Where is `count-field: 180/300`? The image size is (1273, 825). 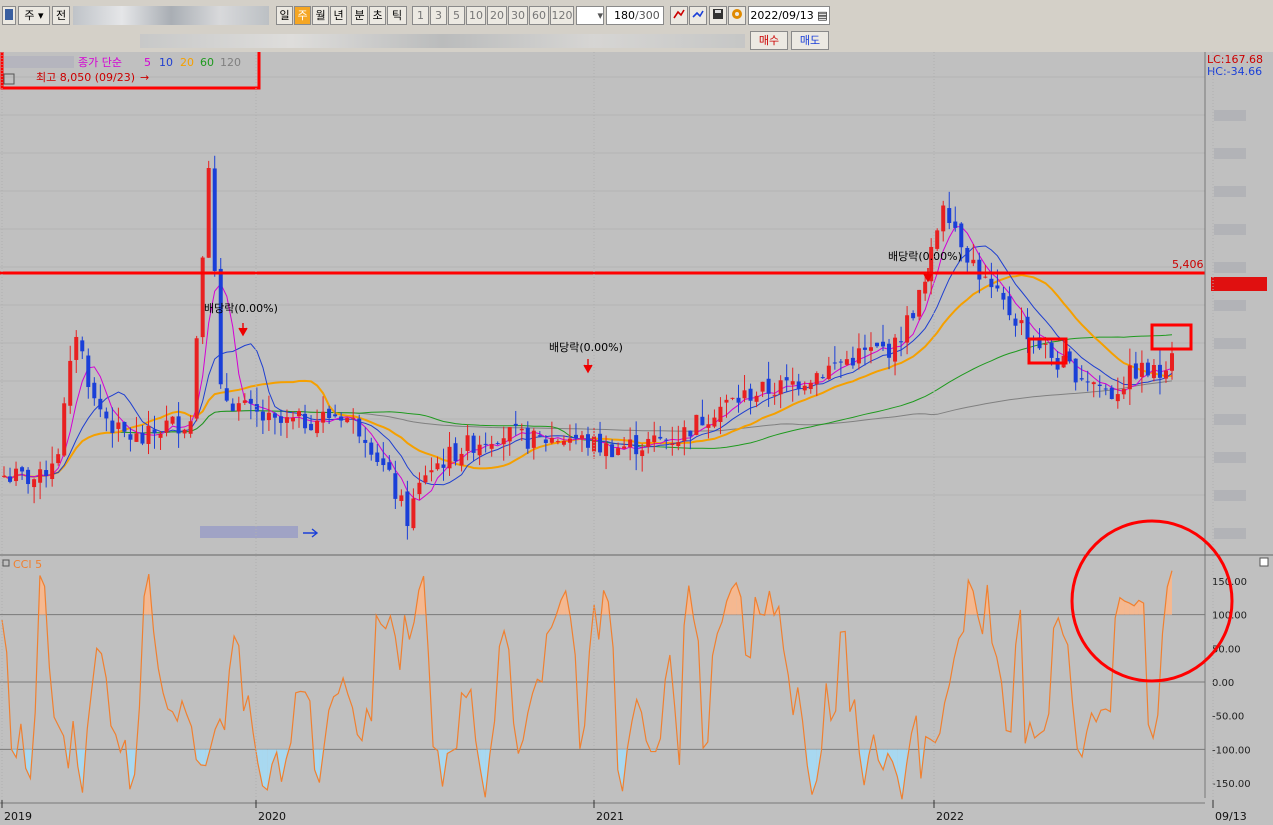 count-field: 180/300 is located at coordinates (635, 15).